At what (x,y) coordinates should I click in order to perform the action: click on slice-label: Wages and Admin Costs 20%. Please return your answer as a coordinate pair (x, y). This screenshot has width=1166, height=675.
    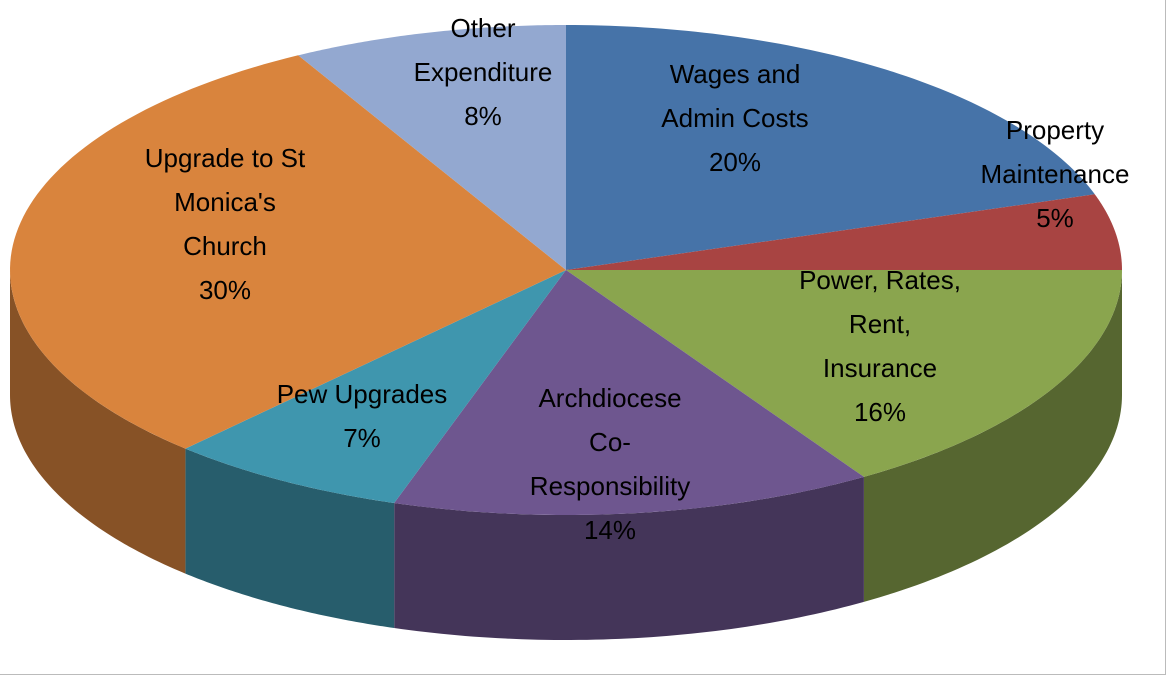
    Looking at the image, I should click on (735, 118).